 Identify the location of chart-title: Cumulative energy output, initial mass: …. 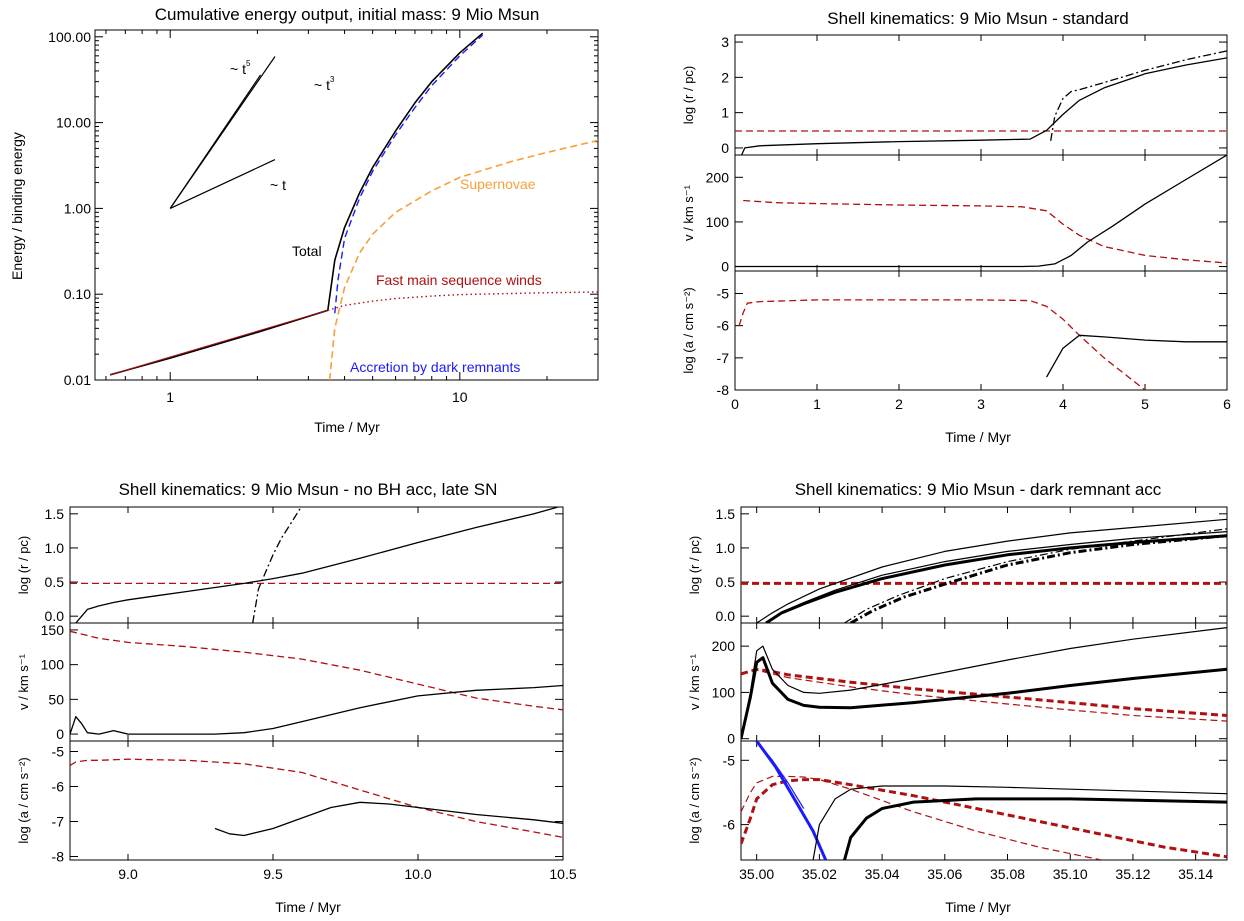
(347, 14).